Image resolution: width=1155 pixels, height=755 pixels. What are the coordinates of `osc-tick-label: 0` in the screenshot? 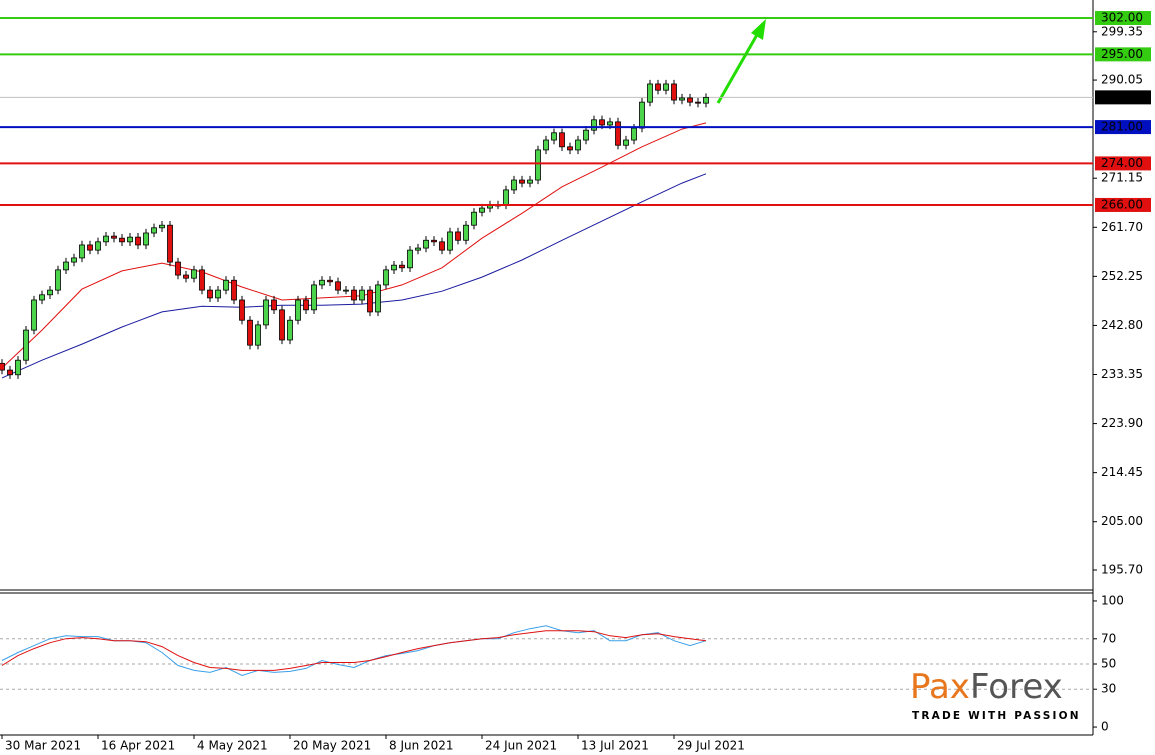 It's located at (1105, 727).